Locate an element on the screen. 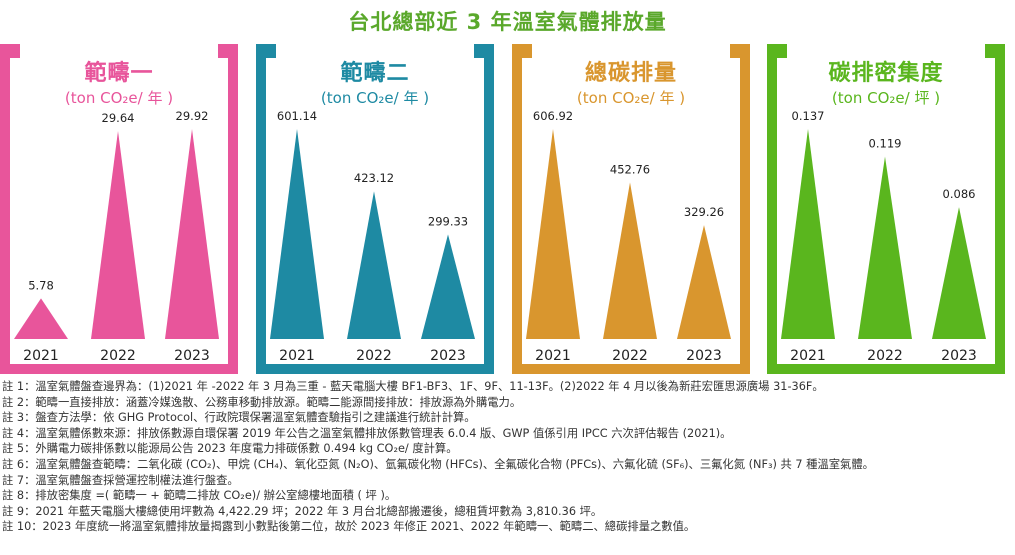  data-label: 423.12 is located at coordinates (374, 178).